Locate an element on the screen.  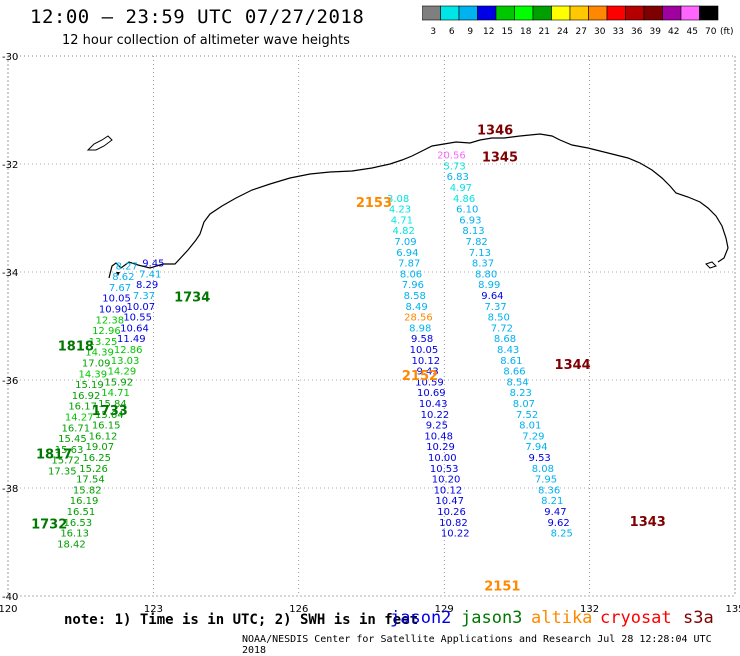
wave-height-value: 8.37 is located at coordinates (483, 264).